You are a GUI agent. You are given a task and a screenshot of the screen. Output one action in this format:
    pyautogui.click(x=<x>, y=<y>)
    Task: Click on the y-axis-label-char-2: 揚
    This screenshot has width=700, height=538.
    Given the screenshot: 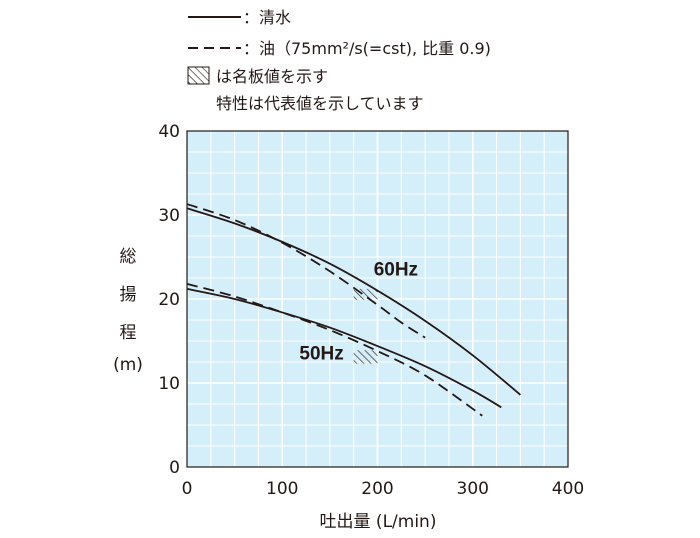 What is the action you would take?
    pyautogui.click(x=128, y=295)
    